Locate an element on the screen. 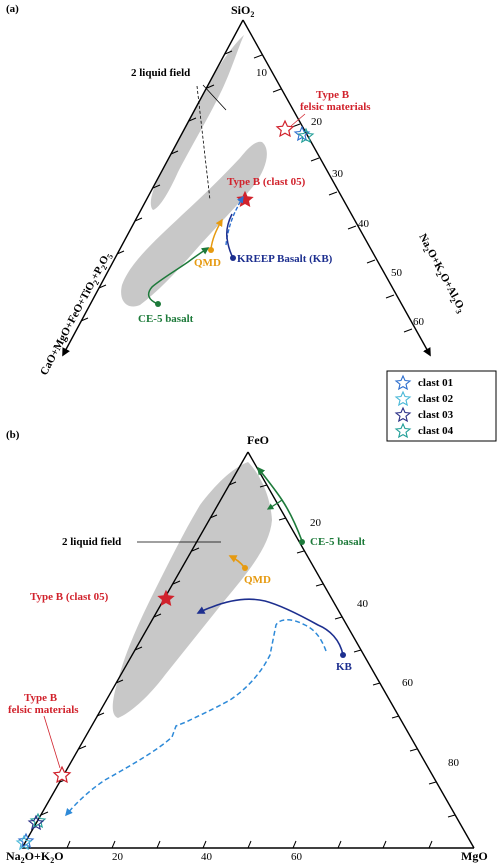 The width and height of the screenshot is (500, 864). type-b-felsic-star-b is located at coordinates (62, 774).